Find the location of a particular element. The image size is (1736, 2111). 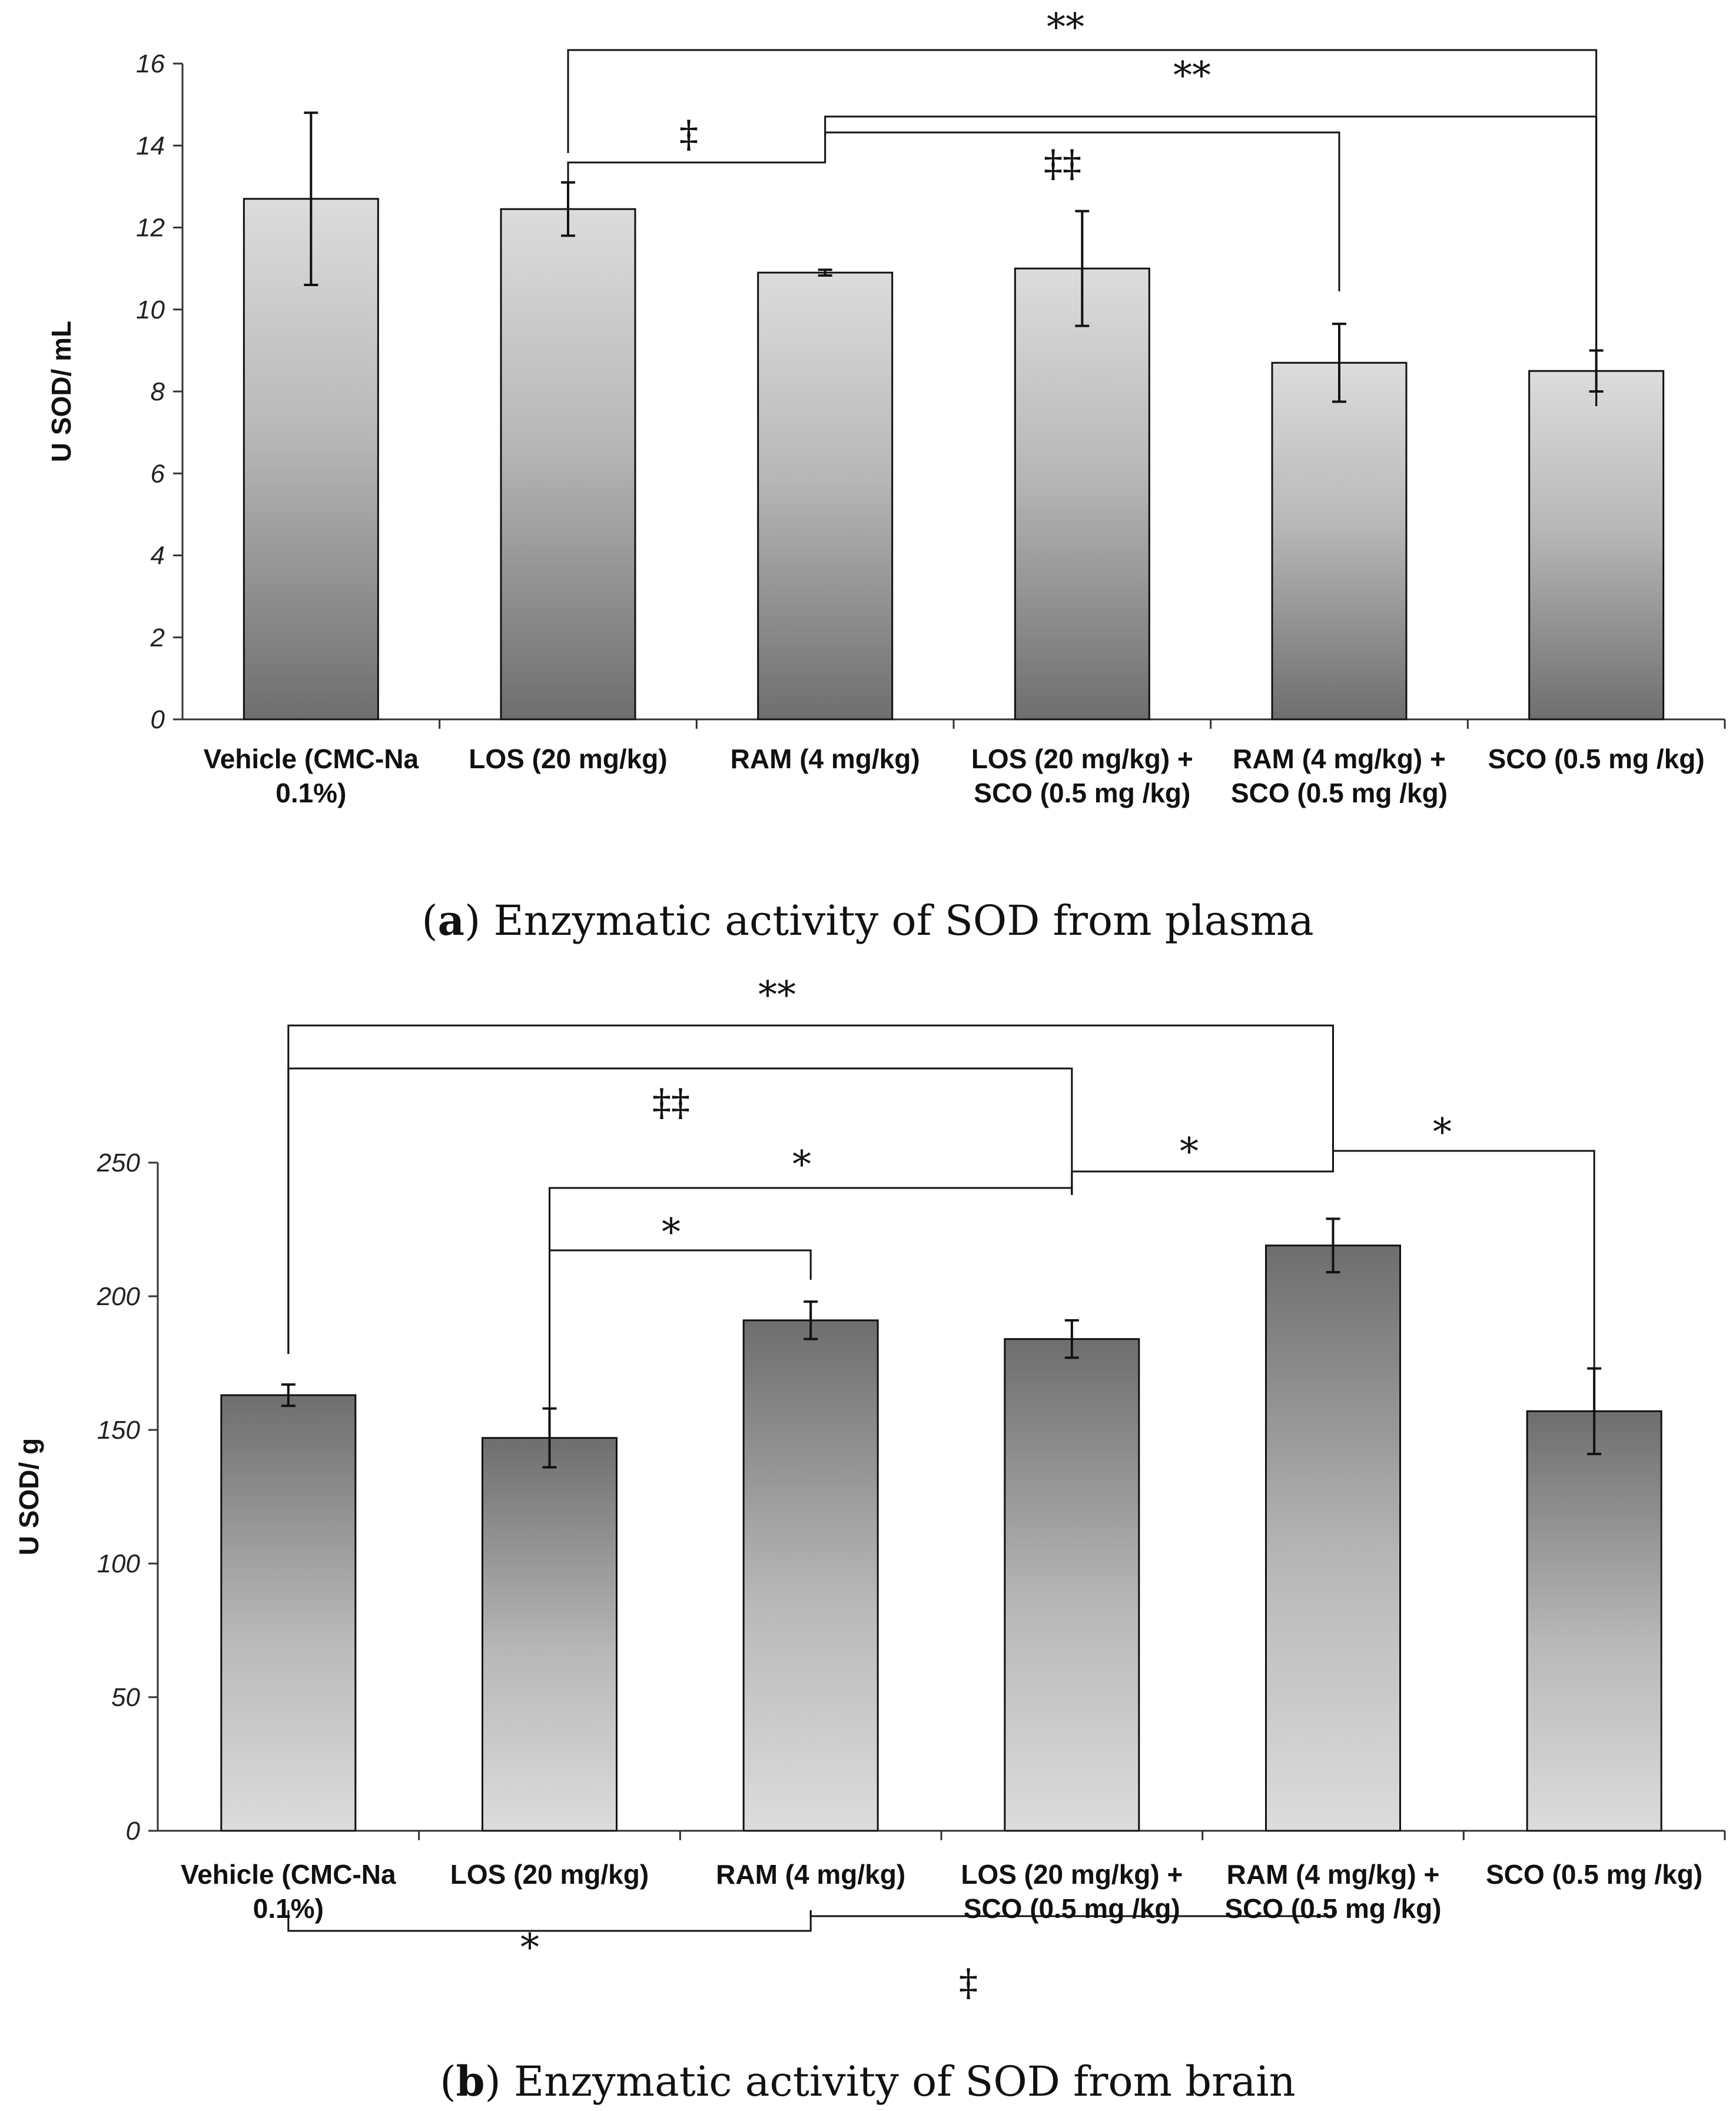

y-tick-label: 100 is located at coordinates (119, 1564).